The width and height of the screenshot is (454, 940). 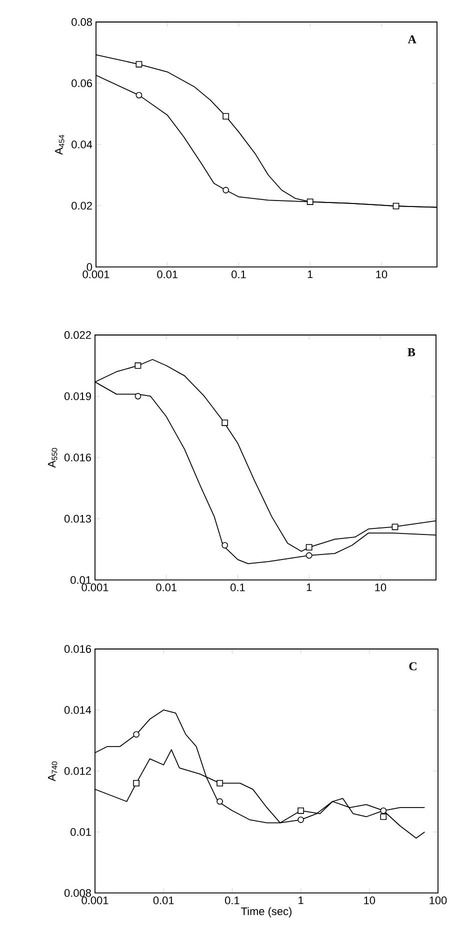 What do you see at coordinates (89, 267) in the screenshot?
I see `y-tick-label: 0` at bounding box center [89, 267].